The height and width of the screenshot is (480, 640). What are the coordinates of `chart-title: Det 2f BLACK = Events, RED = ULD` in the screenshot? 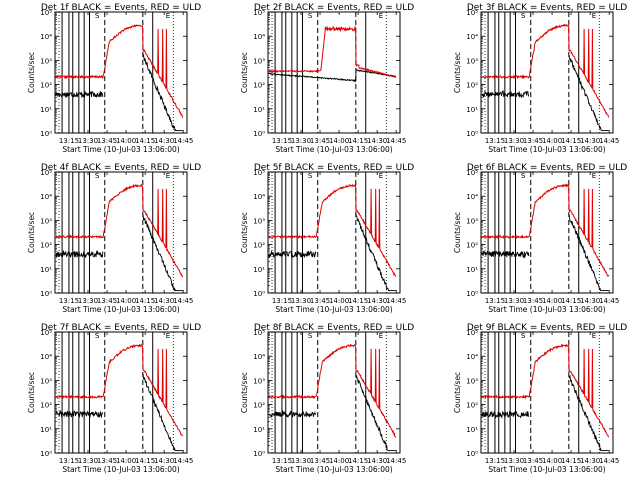 It's located at (334, 8).